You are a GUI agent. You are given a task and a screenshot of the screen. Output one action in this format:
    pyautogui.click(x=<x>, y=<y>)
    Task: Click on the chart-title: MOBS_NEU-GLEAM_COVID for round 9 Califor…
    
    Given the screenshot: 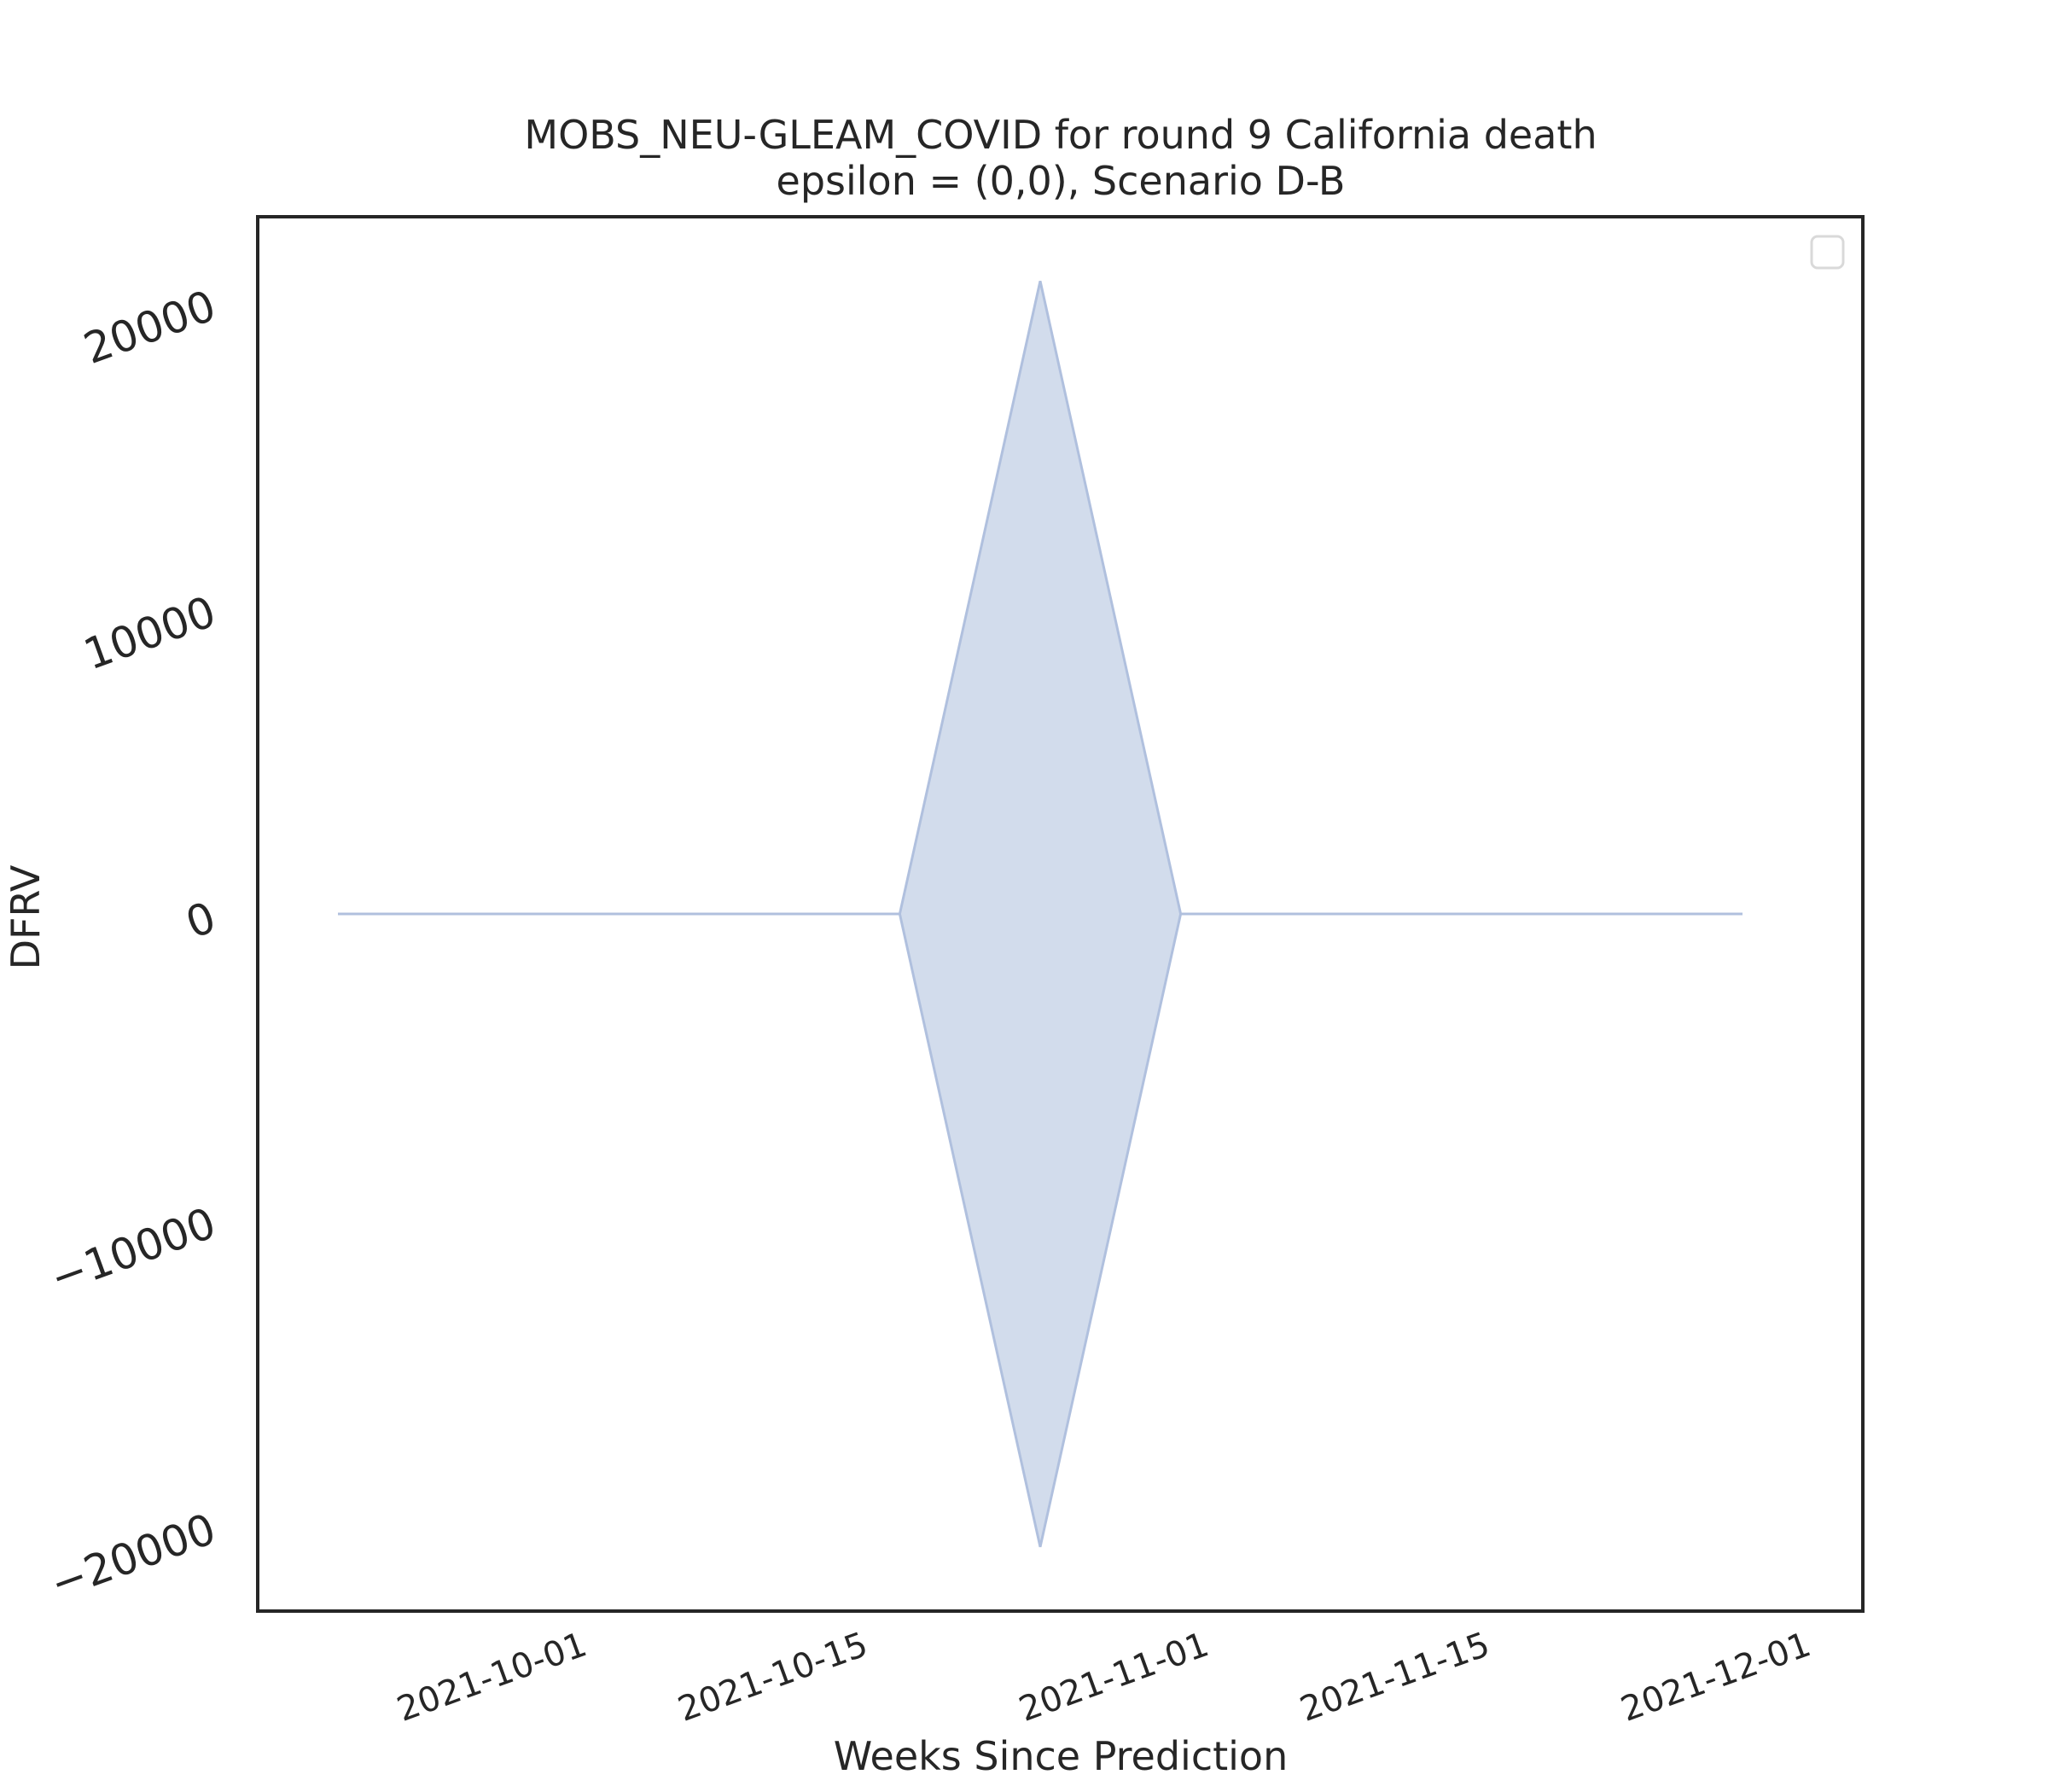 What is the action you would take?
    pyautogui.click(x=1060, y=135)
    